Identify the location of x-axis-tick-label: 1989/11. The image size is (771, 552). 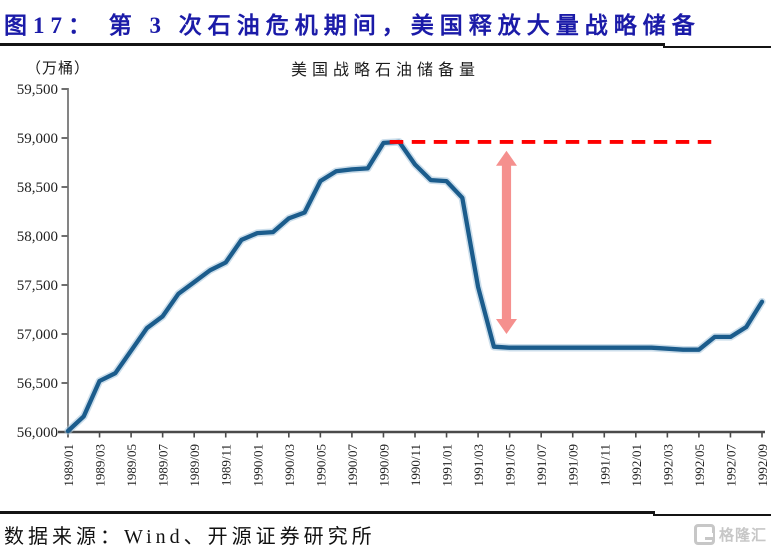
(226, 465).